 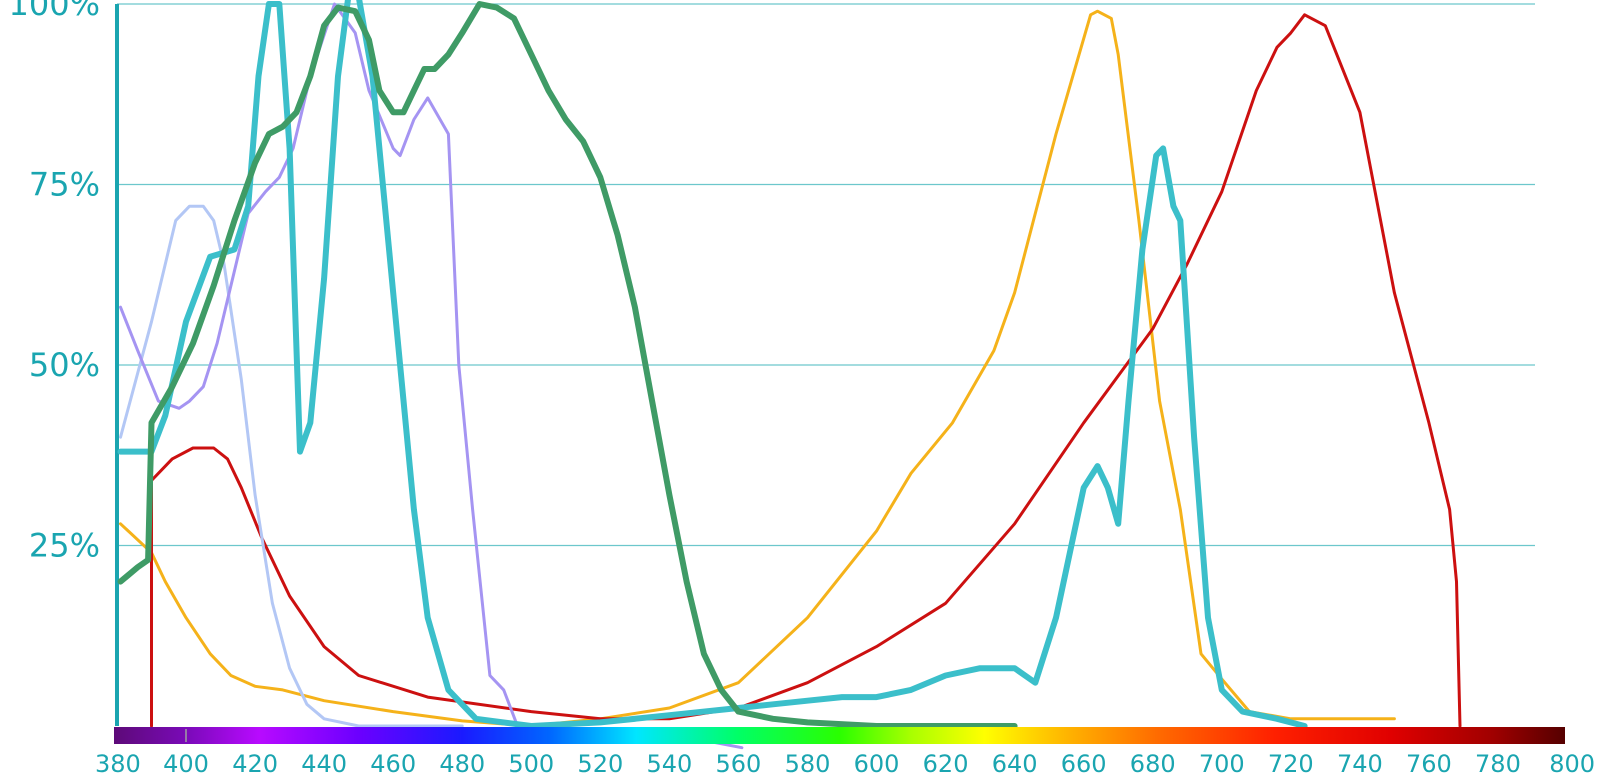 I want to click on y-tick-label: 75%, so click(x=64, y=185).